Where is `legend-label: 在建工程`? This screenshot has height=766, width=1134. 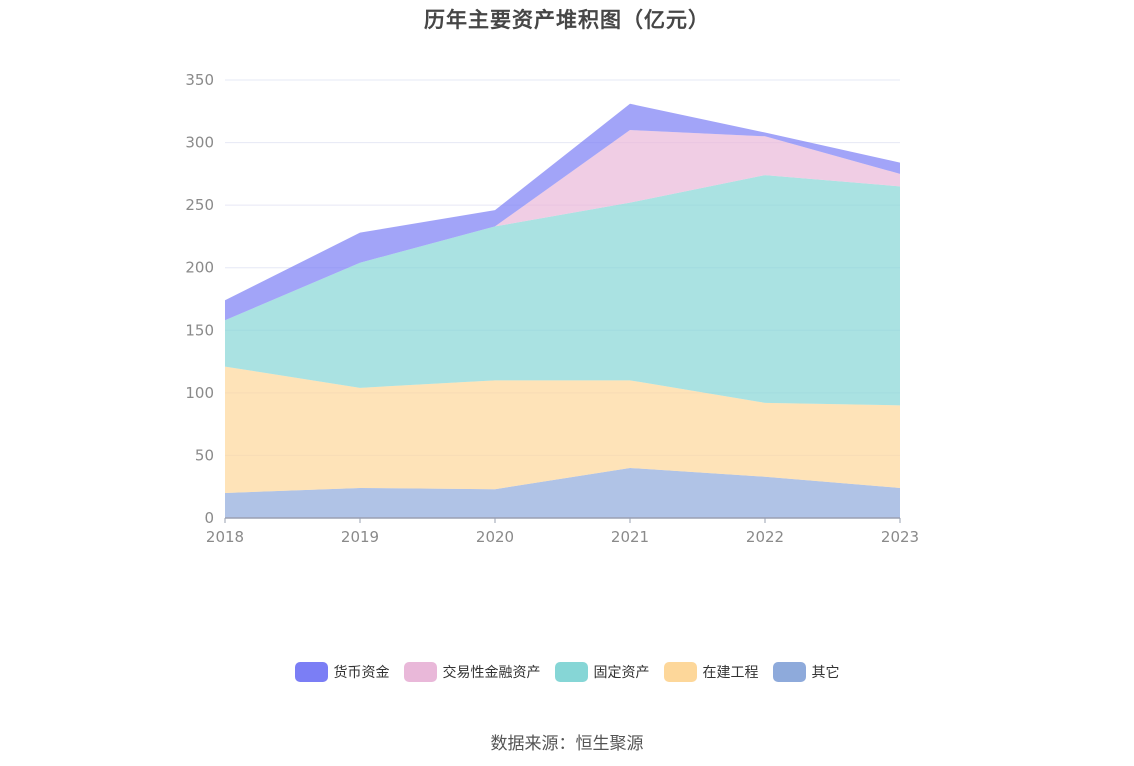 legend-label: 在建工程 is located at coordinates (730, 673).